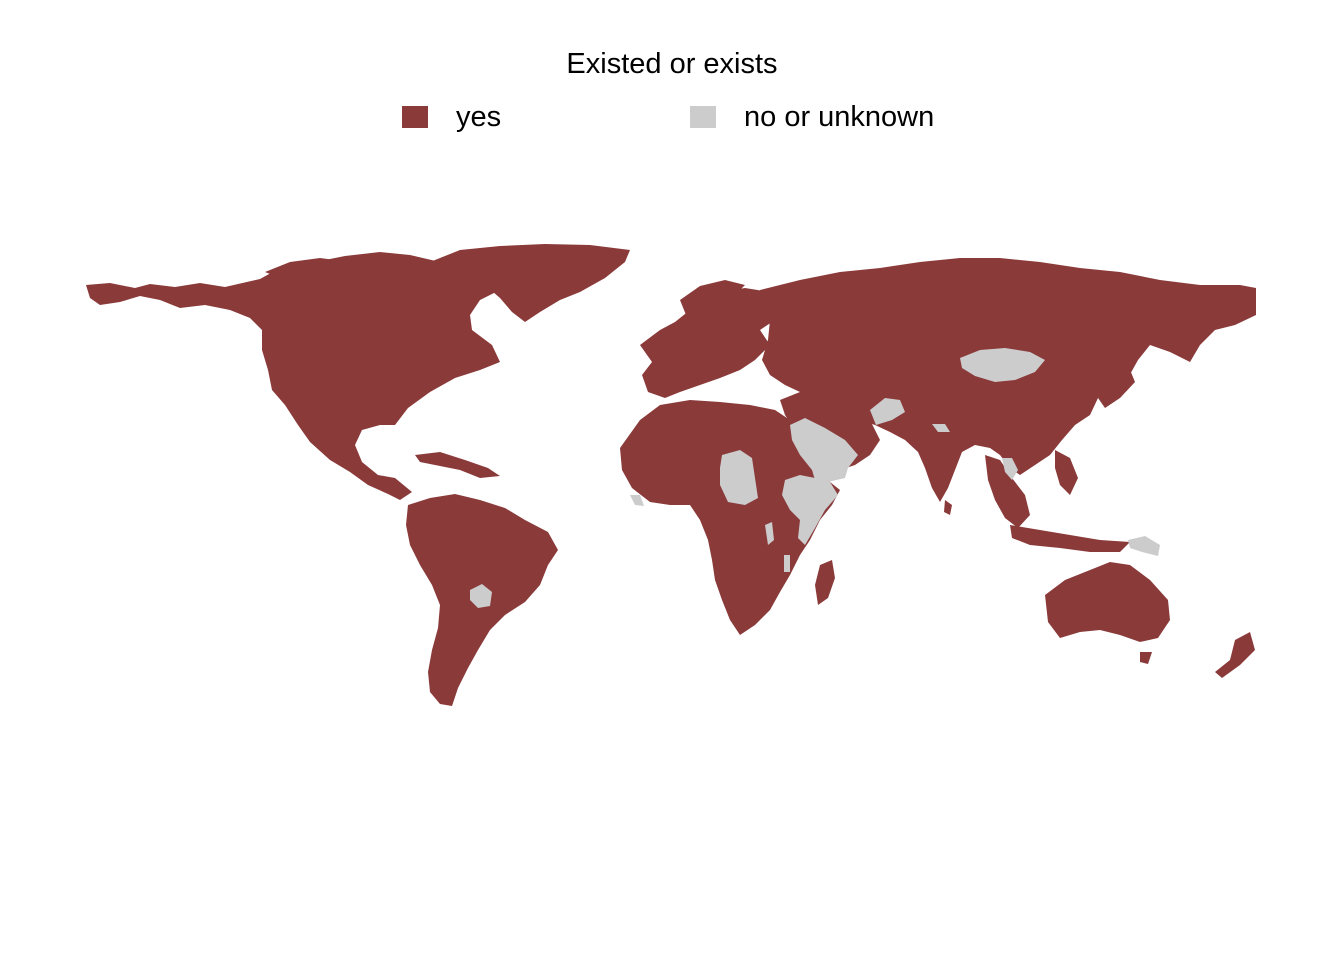 Image resolution: width=1344 pixels, height=960 pixels. What do you see at coordinates (672, 64) in the screenshot?
I see `legend-title: Existed or exists` at bounding box center [672, 64].